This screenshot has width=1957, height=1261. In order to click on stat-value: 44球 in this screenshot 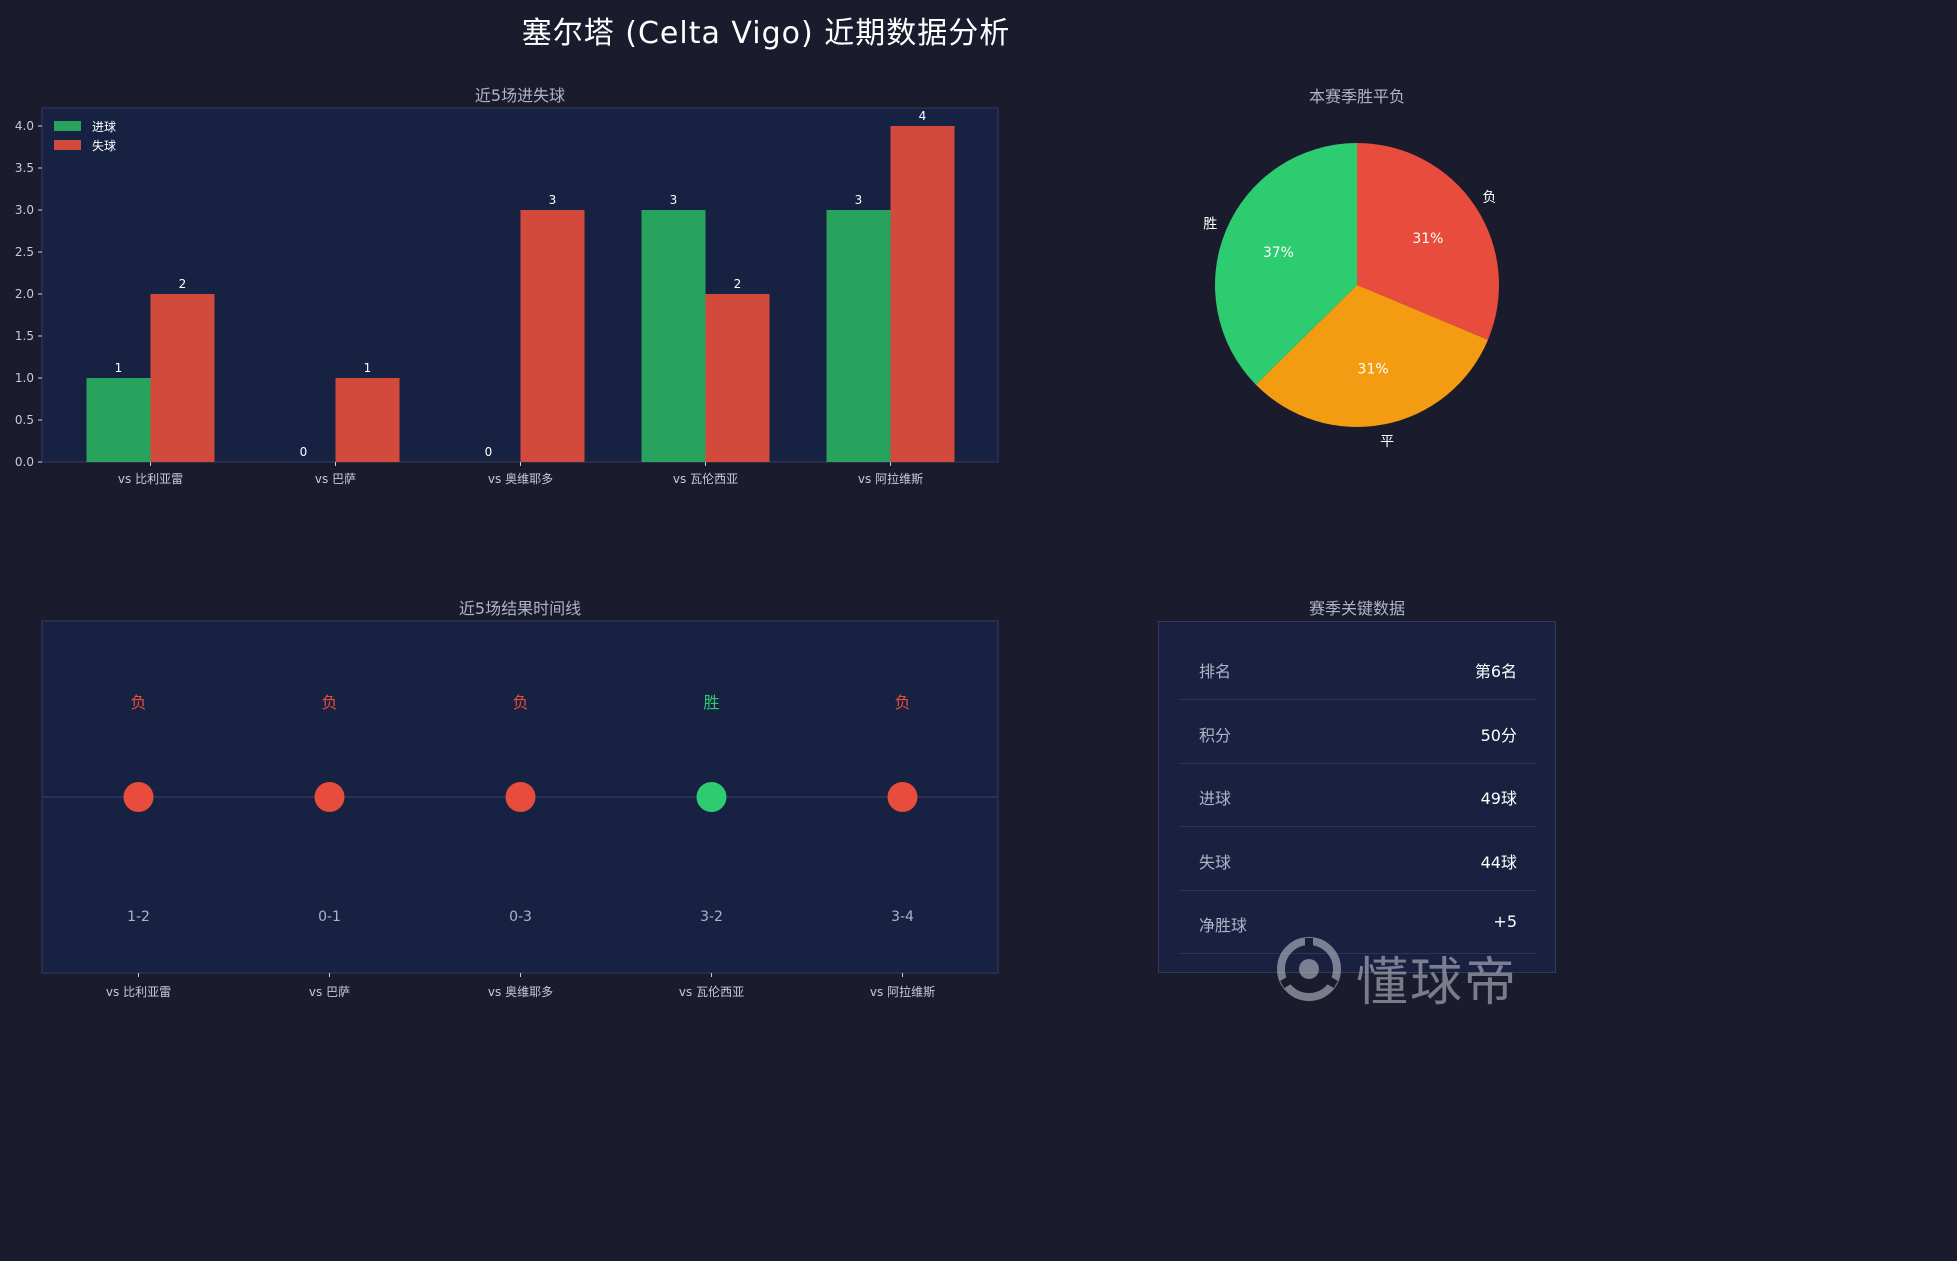, I will do `click(1498, 862)`.